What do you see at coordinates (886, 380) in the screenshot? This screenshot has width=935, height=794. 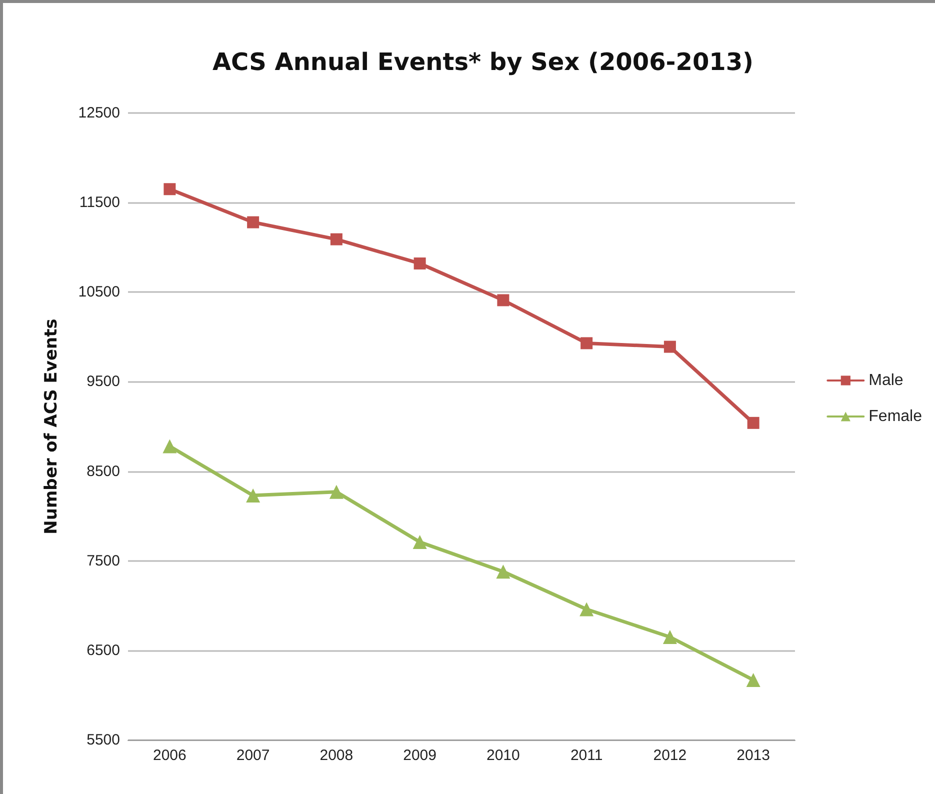 I see `legend-label: Male` at bounding box center [886, 380].